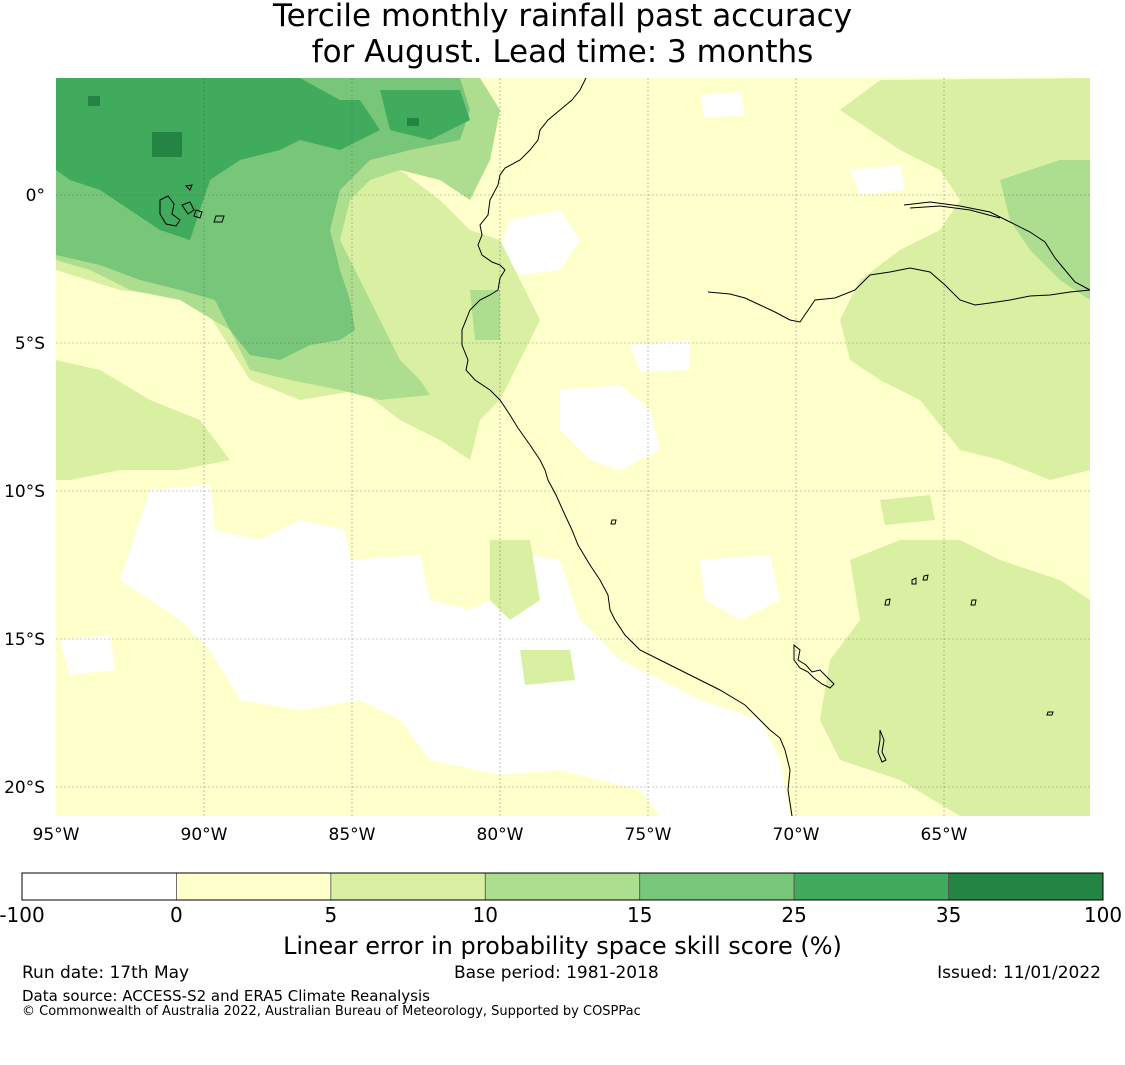  I want to click on skill-region-negative-west-patch, so click(87, 655).